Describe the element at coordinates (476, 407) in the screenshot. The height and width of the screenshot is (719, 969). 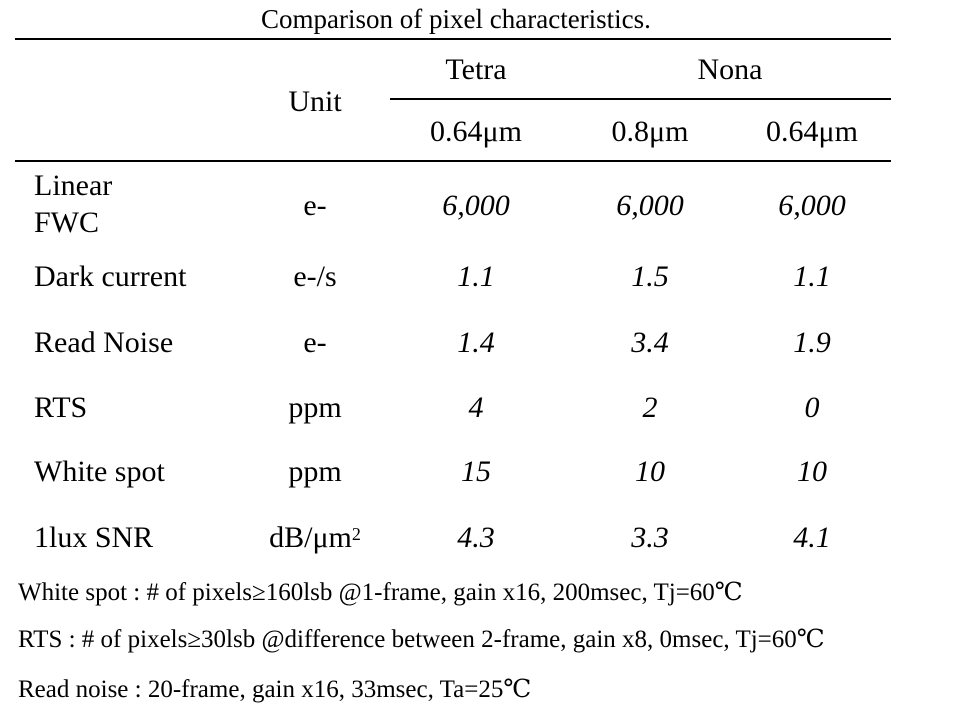
I see `value-tetra-064: 4` at that location.